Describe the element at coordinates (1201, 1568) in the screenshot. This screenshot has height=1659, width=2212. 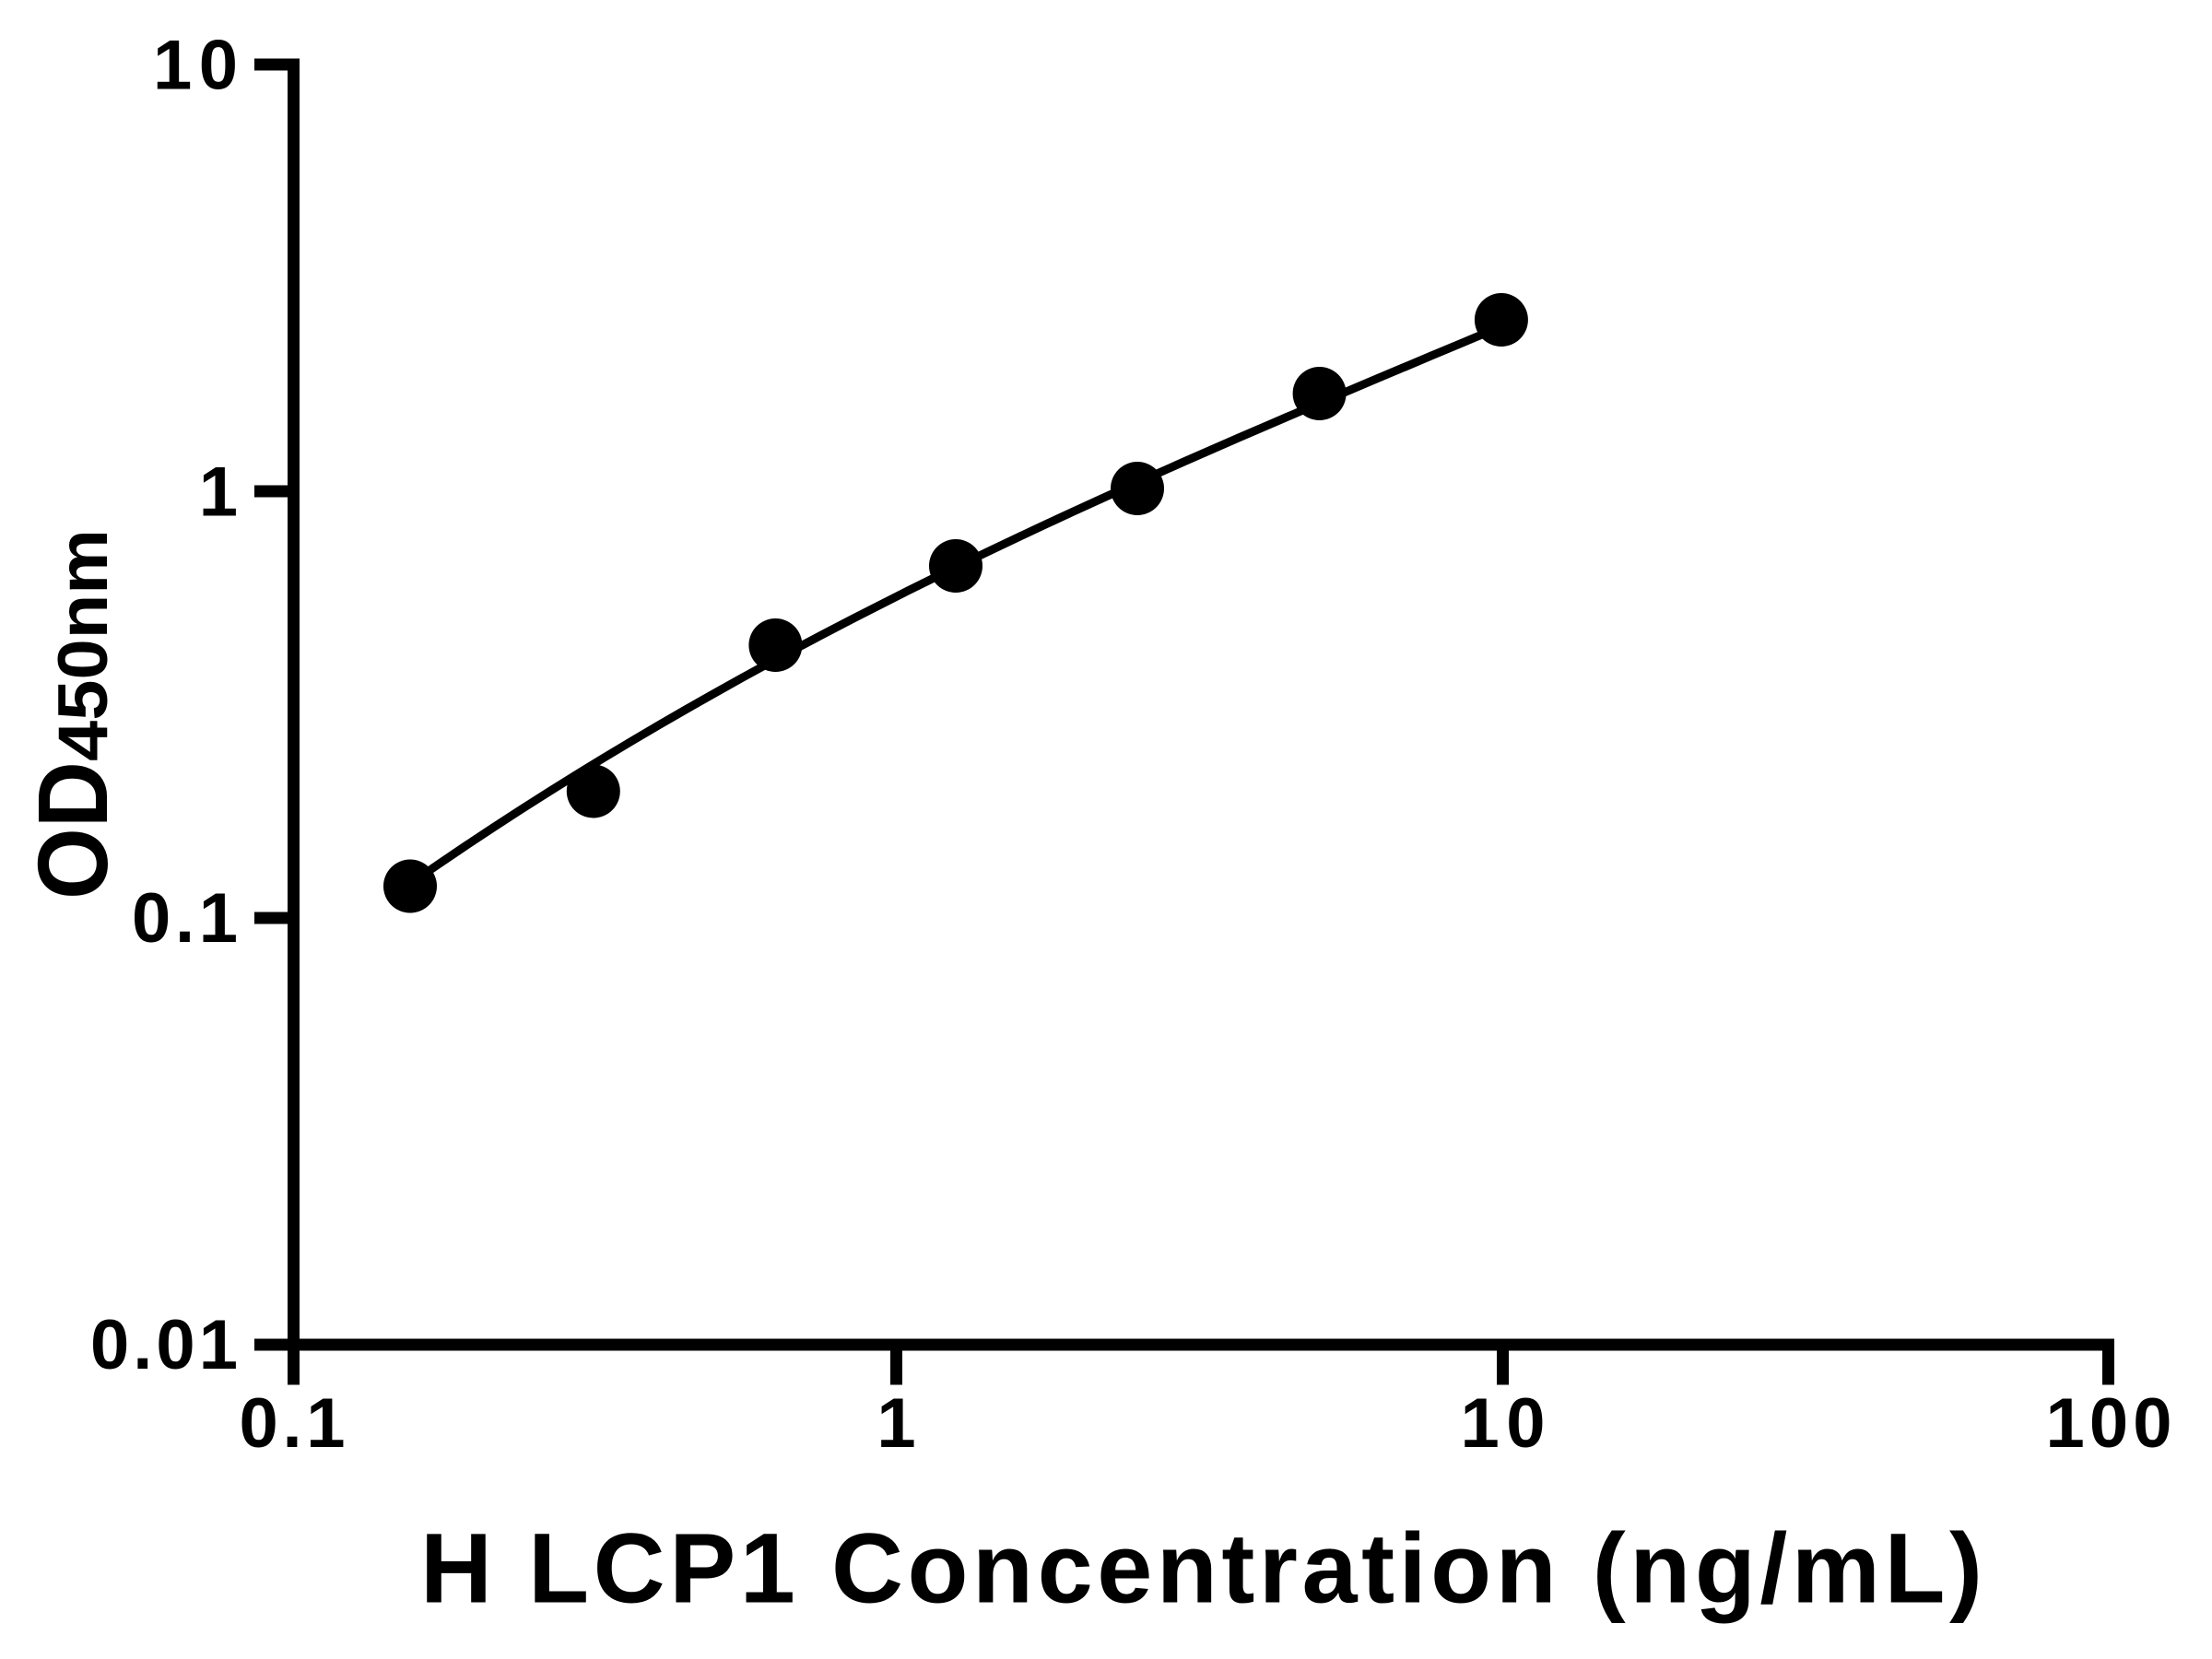
I see `svg-text: H LCP1 Concentration (ng/mL)` at that location.